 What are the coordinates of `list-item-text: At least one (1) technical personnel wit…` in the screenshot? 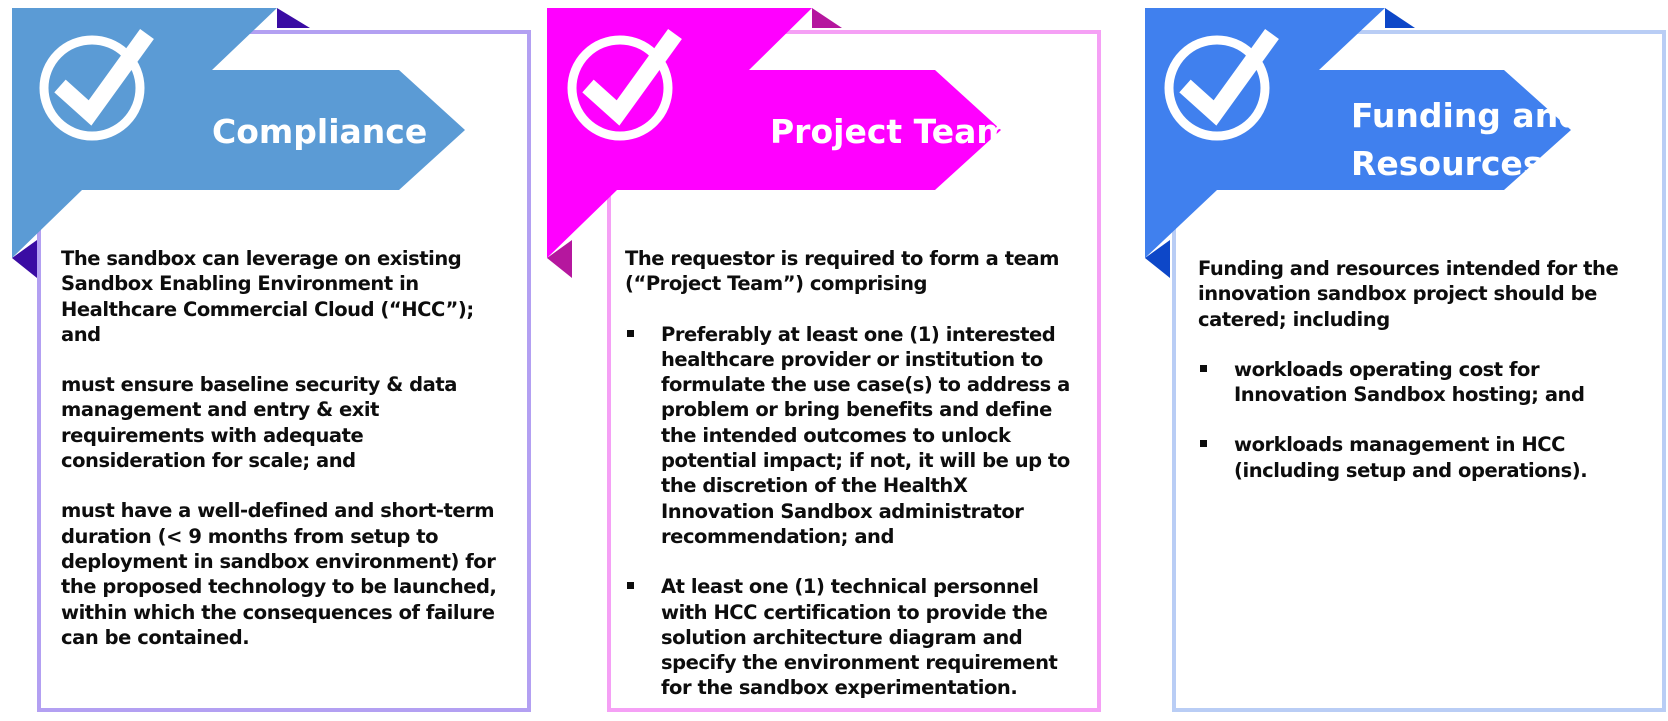 It's located at (859, 637).